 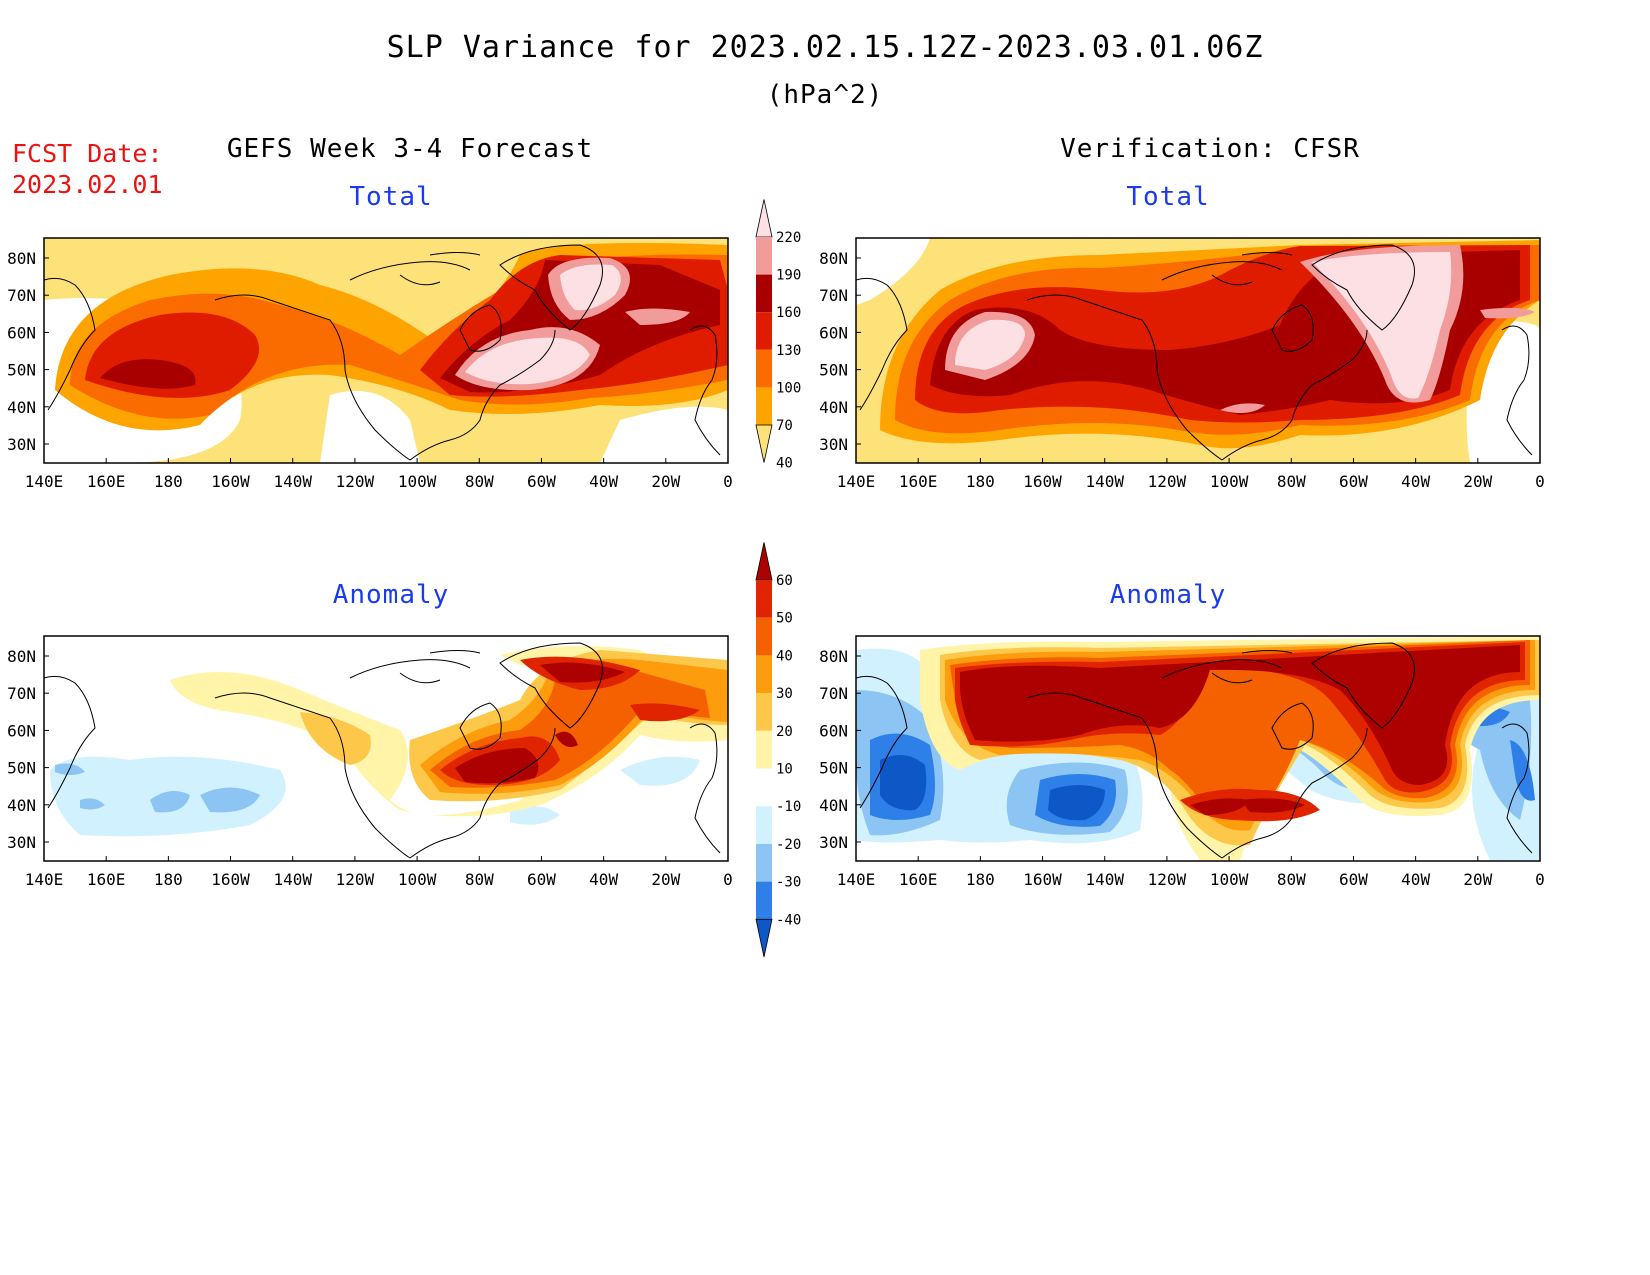 I want to click on colorbar-total: 220 190 160 130 100 70 40, so click(x=778, y=335).